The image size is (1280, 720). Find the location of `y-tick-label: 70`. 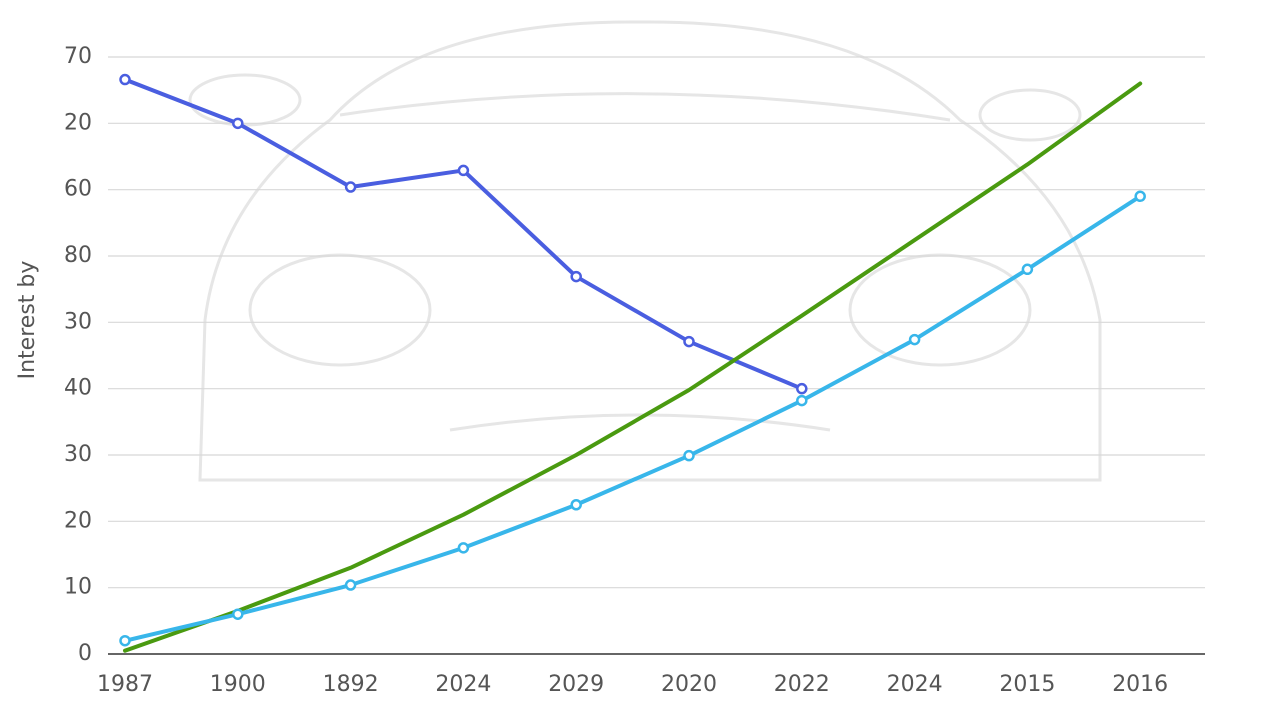

y-tick-label: 70 is located at coordinates (78, 56).